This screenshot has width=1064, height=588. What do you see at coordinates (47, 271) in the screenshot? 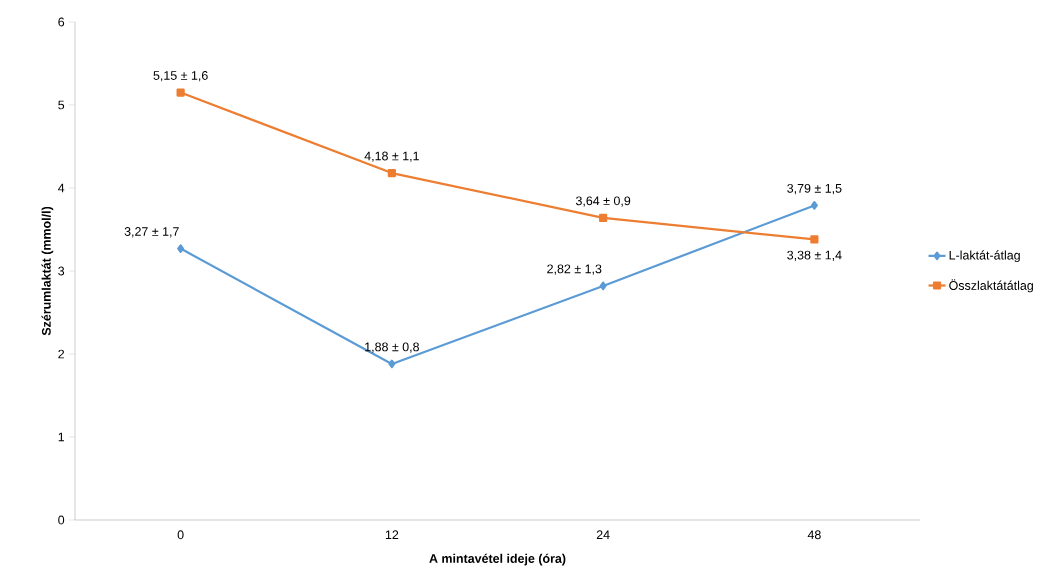
I see `y-axis-title: Szérumlaktát (mmol/l)` at bounding box center [47, 271].